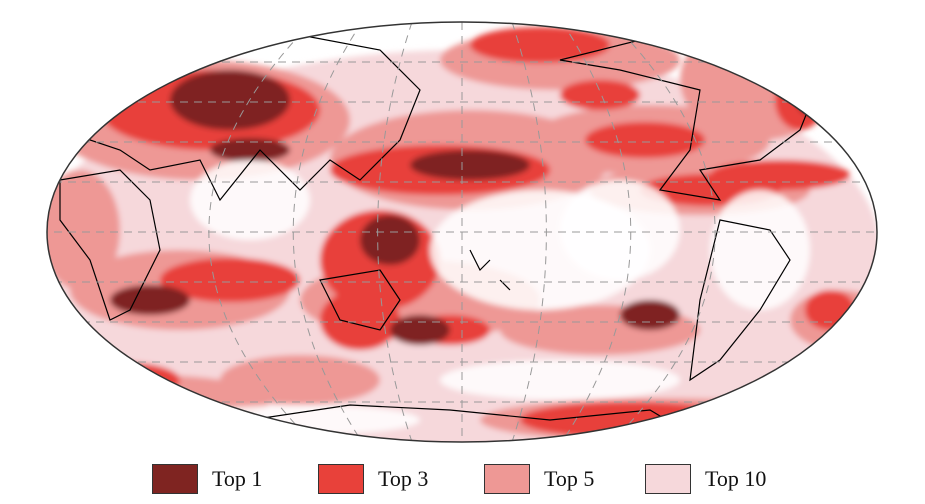 This screenshot has height=504, width=925. Describe the element at coordinates (462, 481) in the screenshot. I see `legend: Top 1 Top 3 Top 5 Top 10` at that location.